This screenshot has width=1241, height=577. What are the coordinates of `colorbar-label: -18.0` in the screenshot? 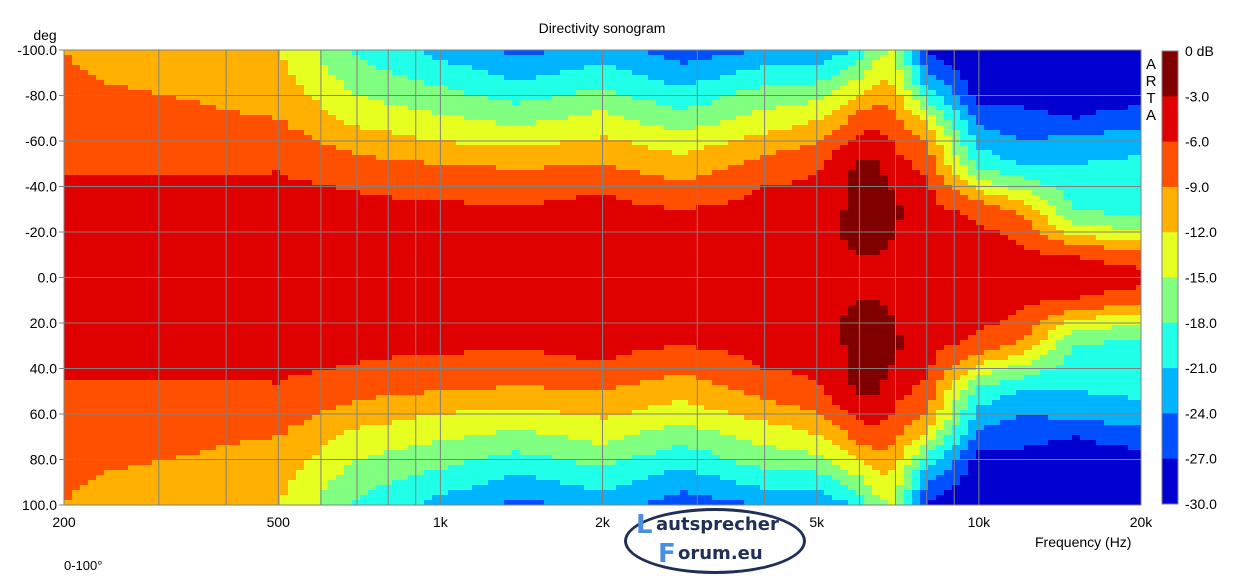 It's located at (1201, 323).